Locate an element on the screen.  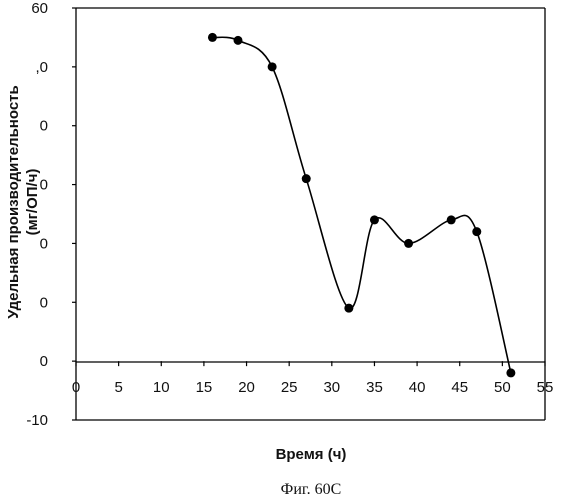
x-tick-label: 30 is located at coordinates (331, 387).